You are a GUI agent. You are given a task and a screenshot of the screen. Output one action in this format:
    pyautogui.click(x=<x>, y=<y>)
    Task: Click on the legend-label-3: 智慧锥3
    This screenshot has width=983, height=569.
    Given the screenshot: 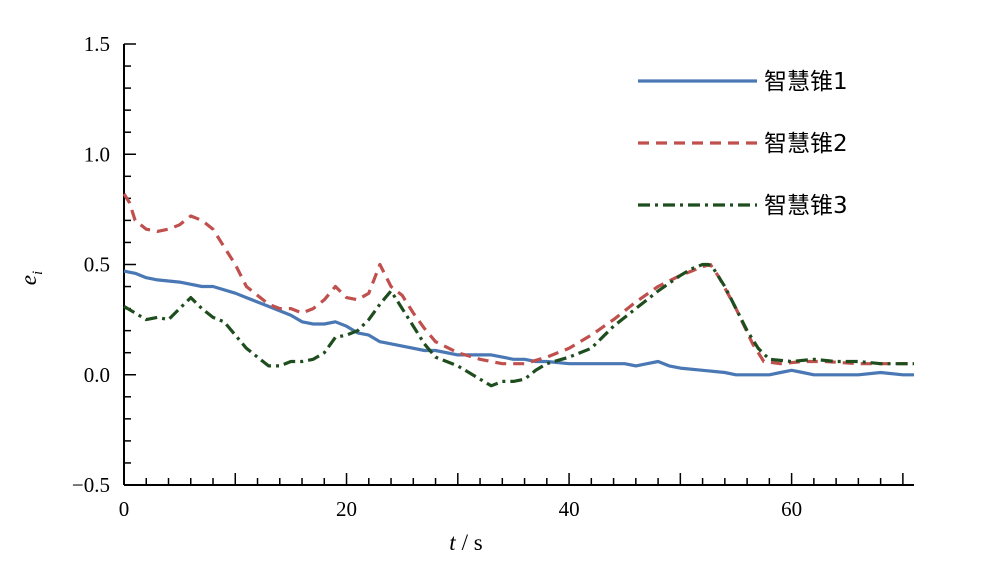 What is the action you would take?
    pyautogui.click(x=806, y=206)
    